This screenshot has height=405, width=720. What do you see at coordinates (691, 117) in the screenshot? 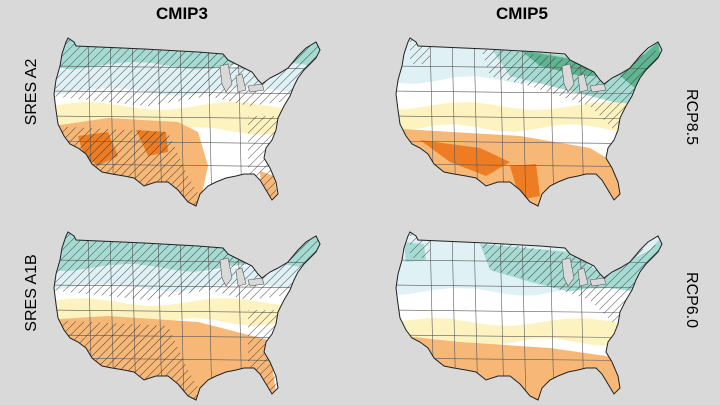
I see `row-label-rcp85: RCP8.5` at bounding box center [691, 117].